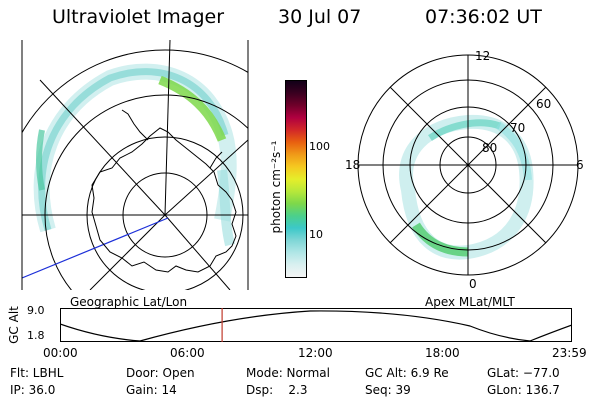  I want to click on lat-label-80: 80, so click(489, 148).